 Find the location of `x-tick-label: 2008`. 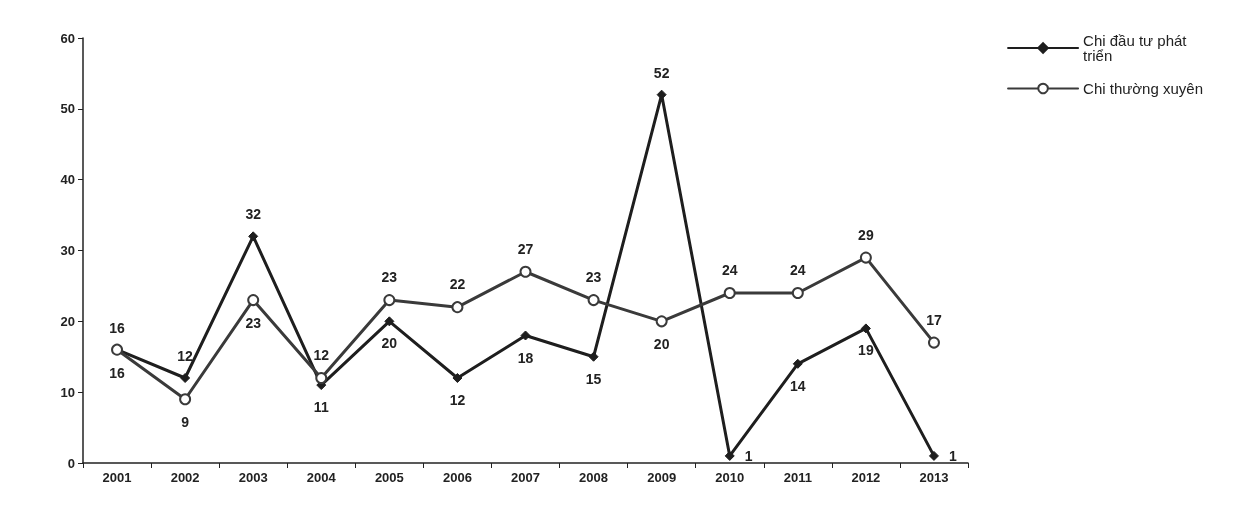

x-tick-label: 2008 is located at coordinates (594, 477).